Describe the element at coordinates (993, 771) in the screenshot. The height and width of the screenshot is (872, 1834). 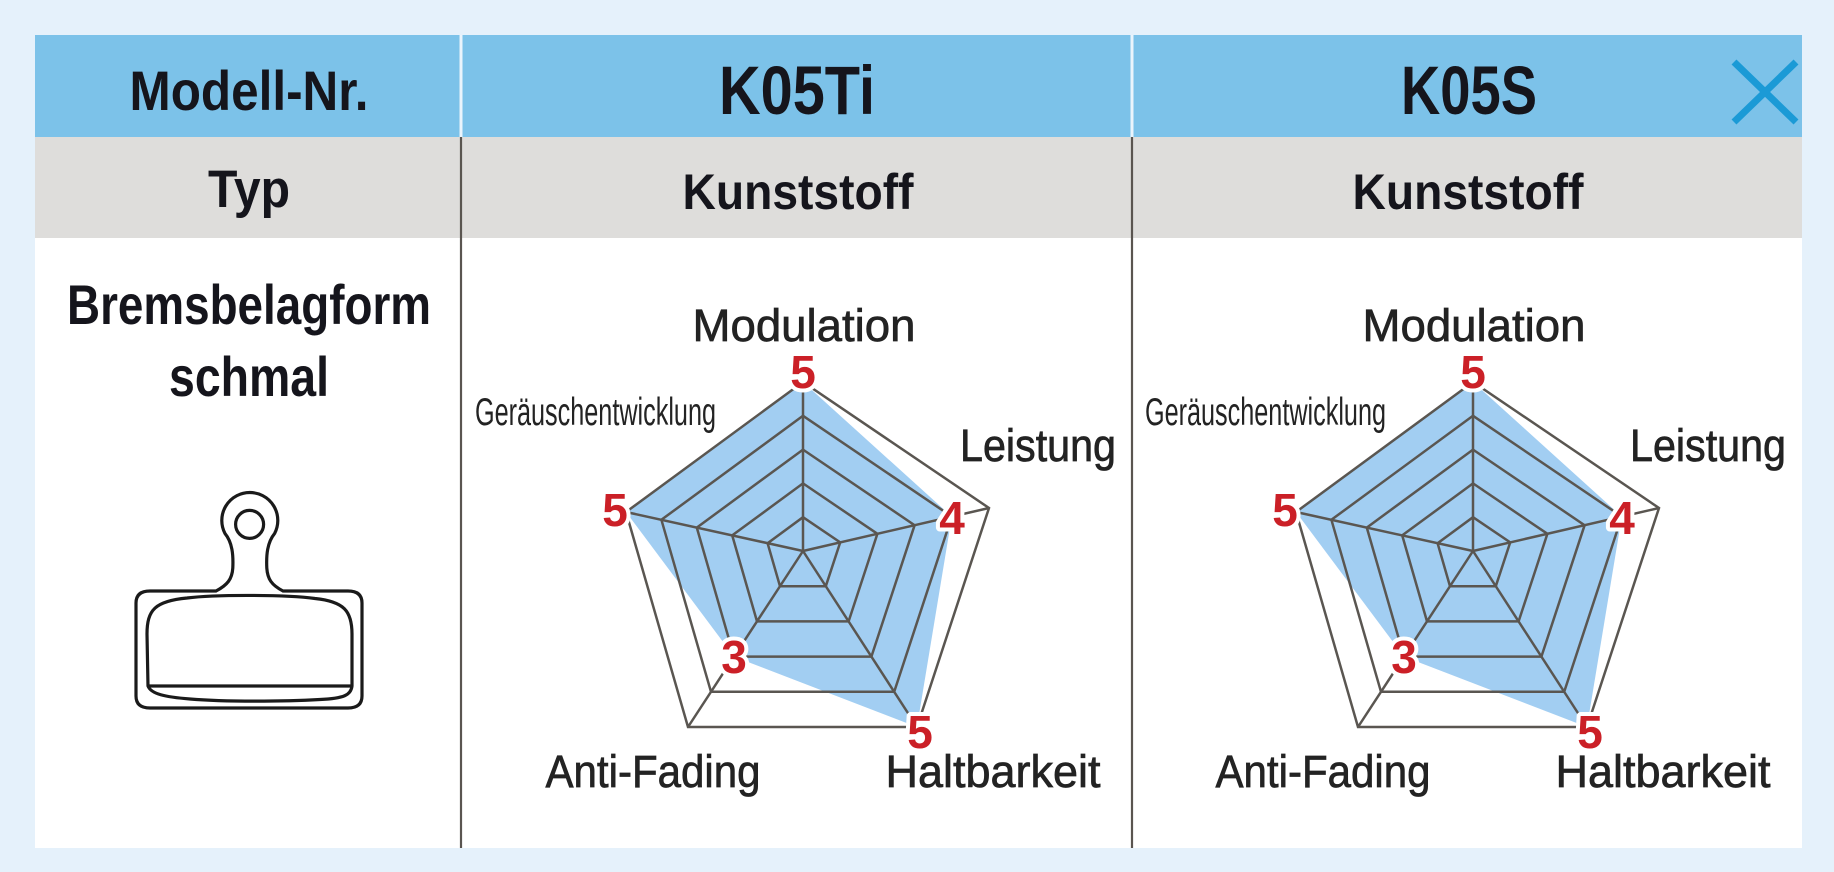
I see `svg-text: Haltbarkeit` at that location.